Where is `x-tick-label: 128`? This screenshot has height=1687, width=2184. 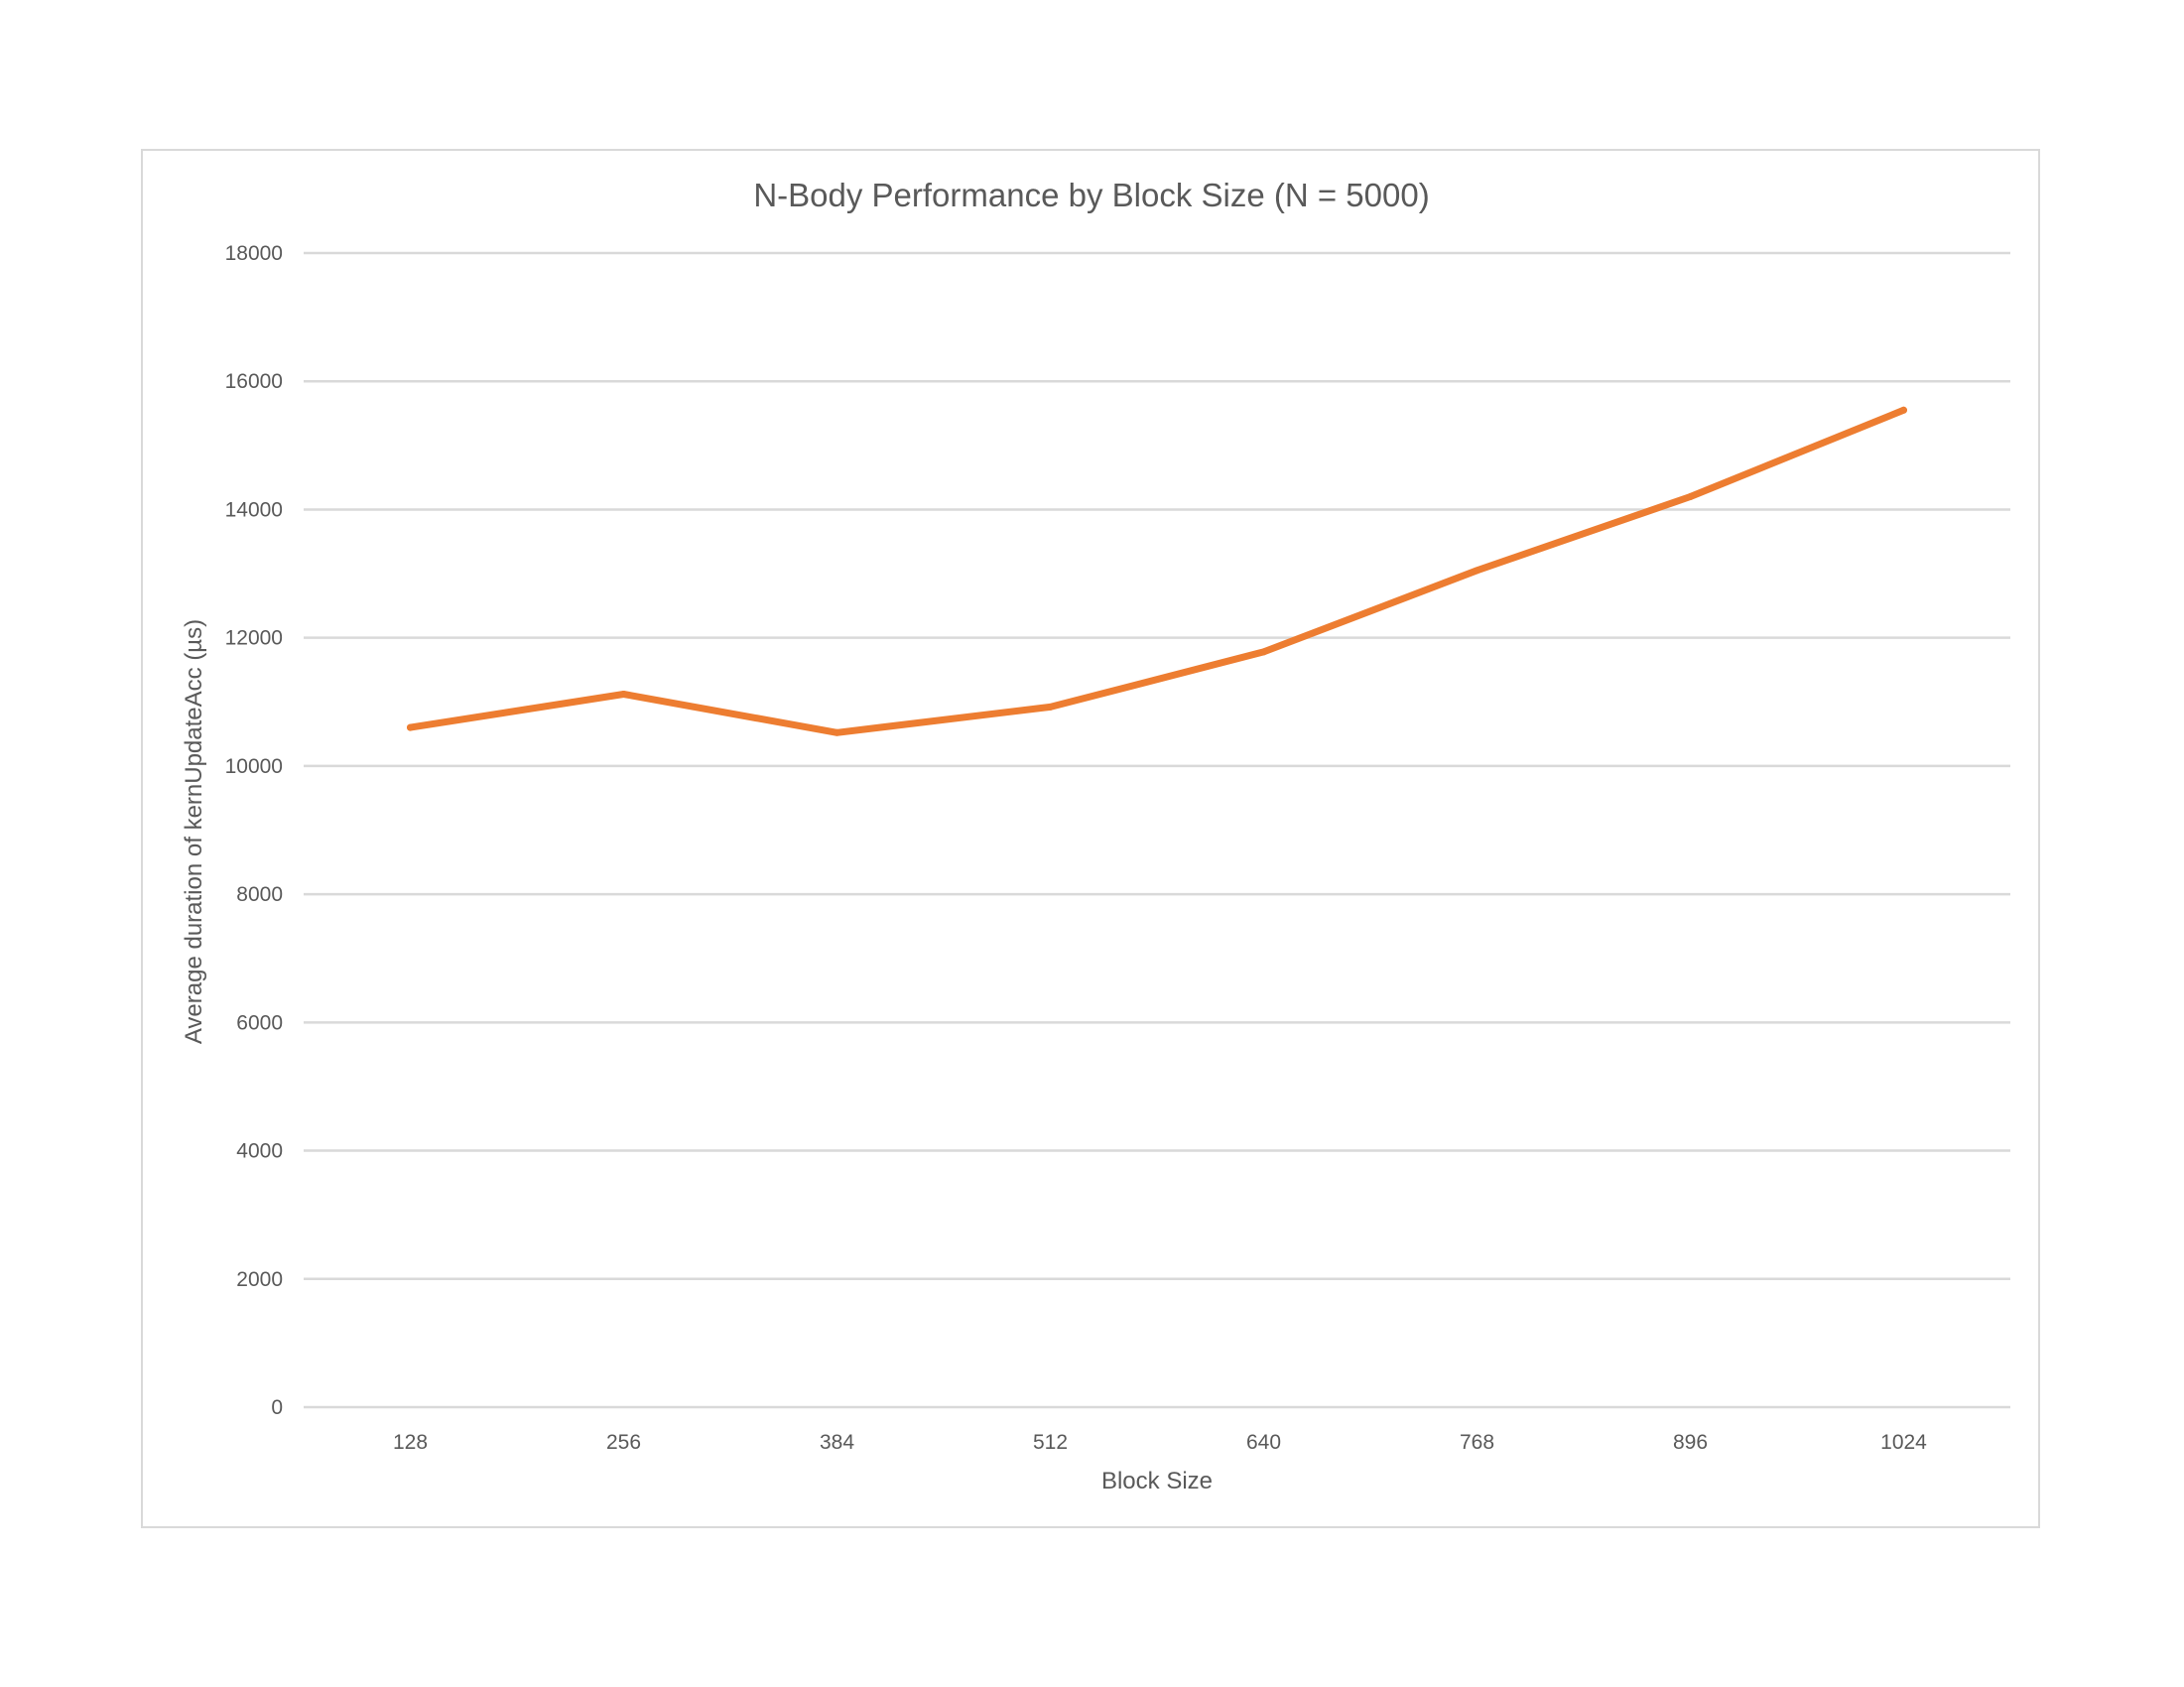
x-tick-label: 128 is located at coordinates (410, 1442).